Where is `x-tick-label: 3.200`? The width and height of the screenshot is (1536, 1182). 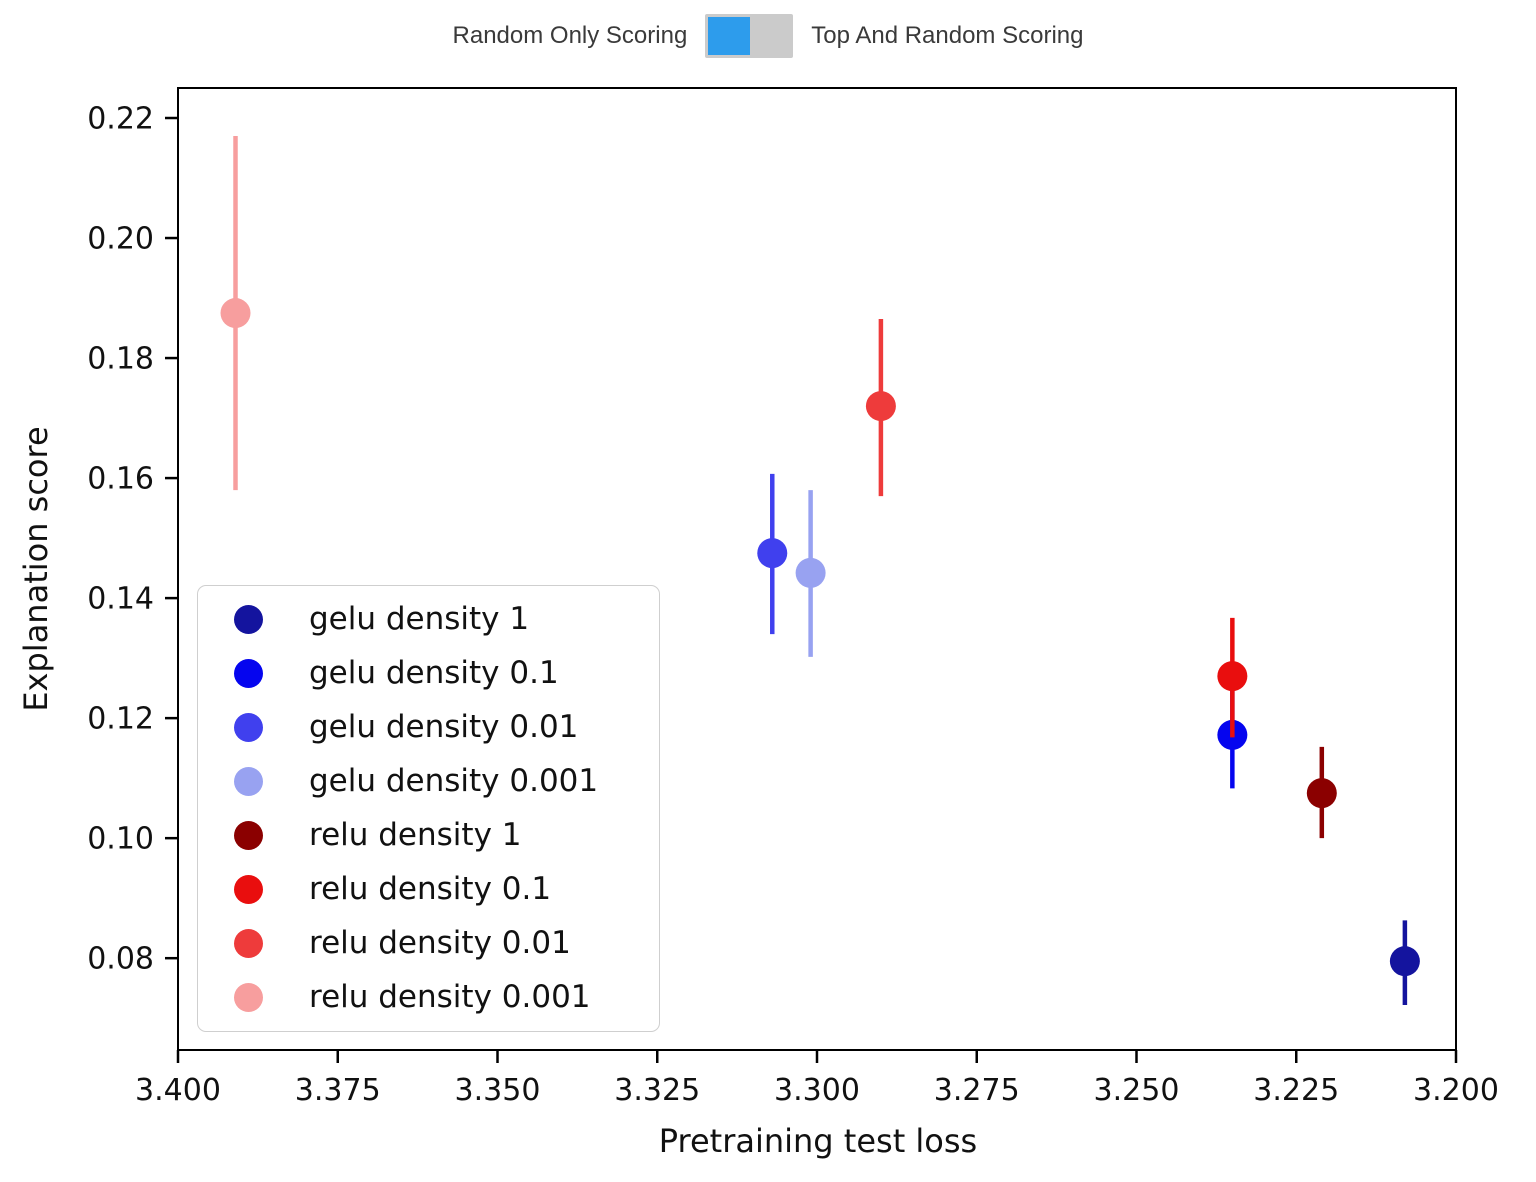
x-tick-label: 3.200 is located at coordinates (1456, 1090).